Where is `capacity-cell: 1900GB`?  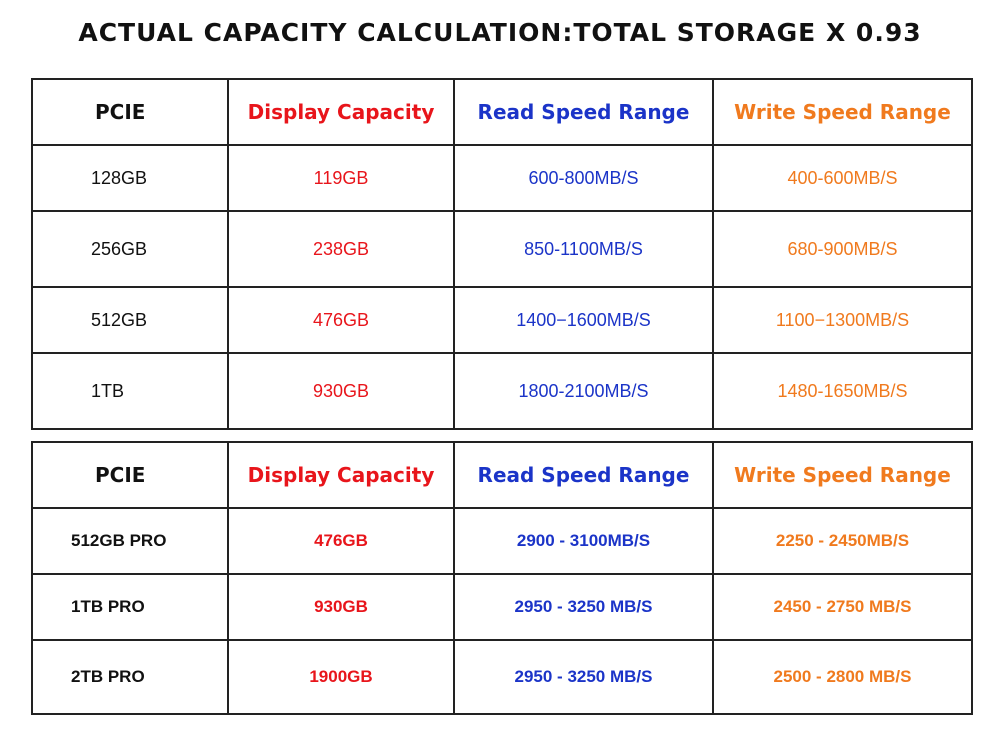 capacity-cell: 1900GB is located at coordinates (341, 677).